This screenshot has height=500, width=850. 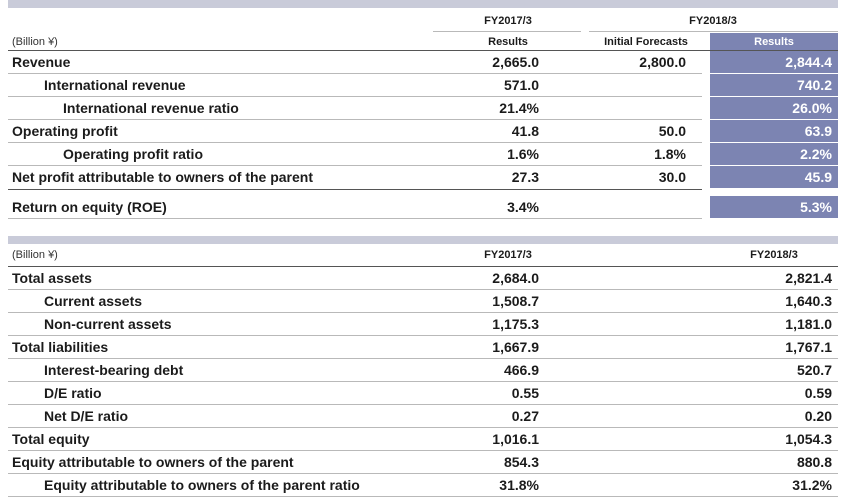 What do you see at coordinates (672, 177) in the screenshot?
I see `value-forecast: 30.0` at bounding box center [672, 177].